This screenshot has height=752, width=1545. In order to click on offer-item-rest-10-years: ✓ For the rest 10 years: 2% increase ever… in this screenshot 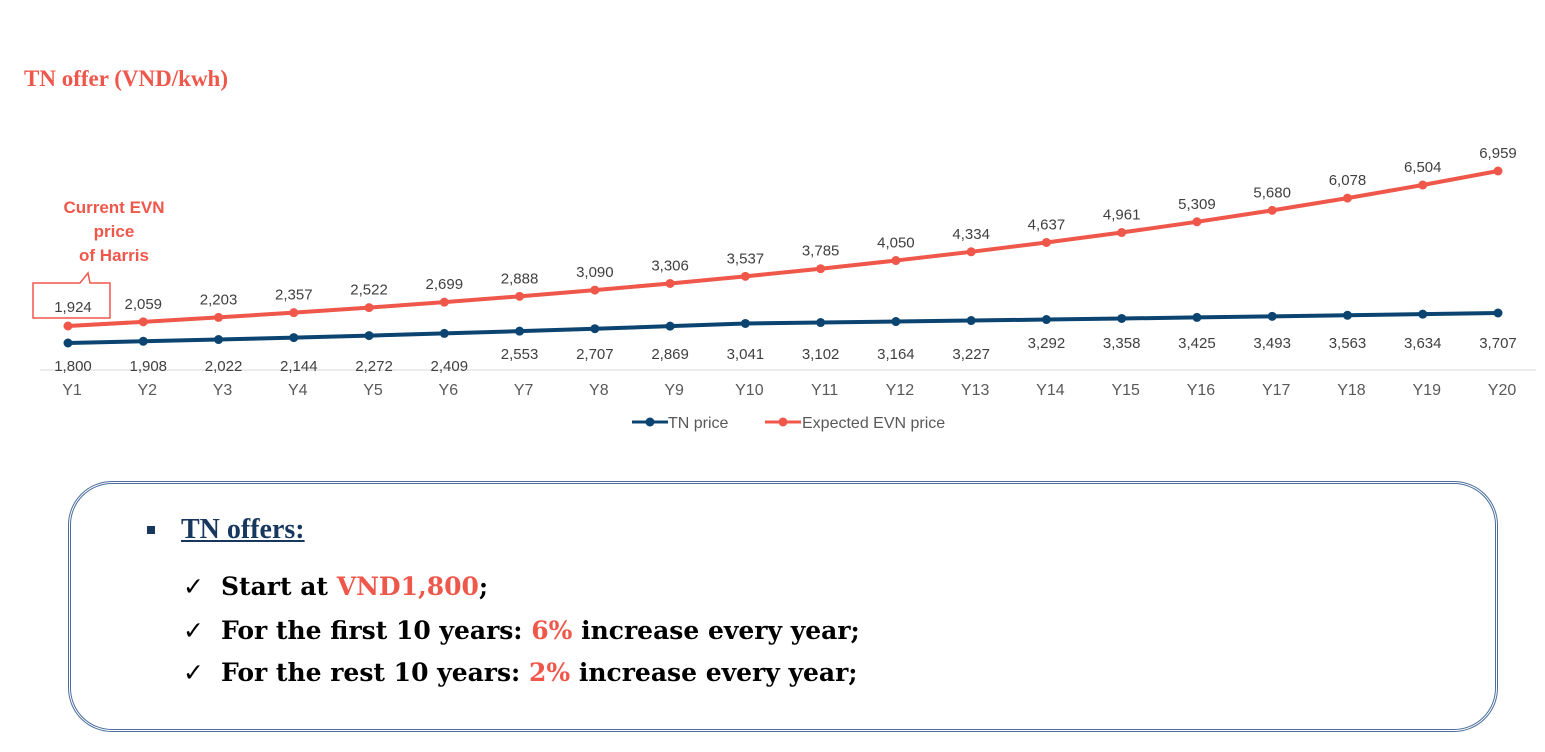, I will do `click(520, 672)`.